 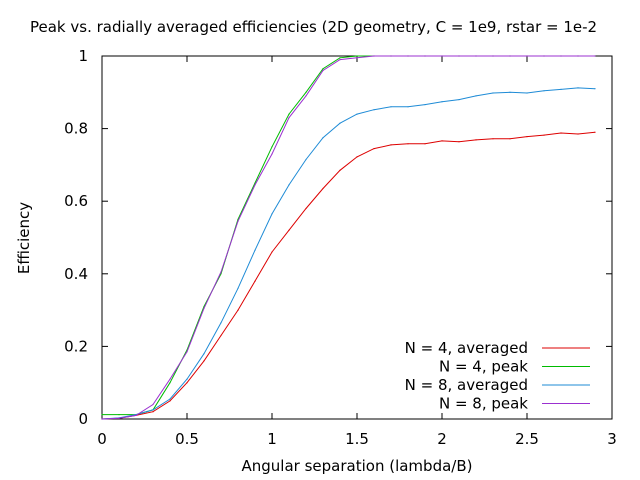 I want to click on x-tick-label: 2, so click(x=442, y=439).